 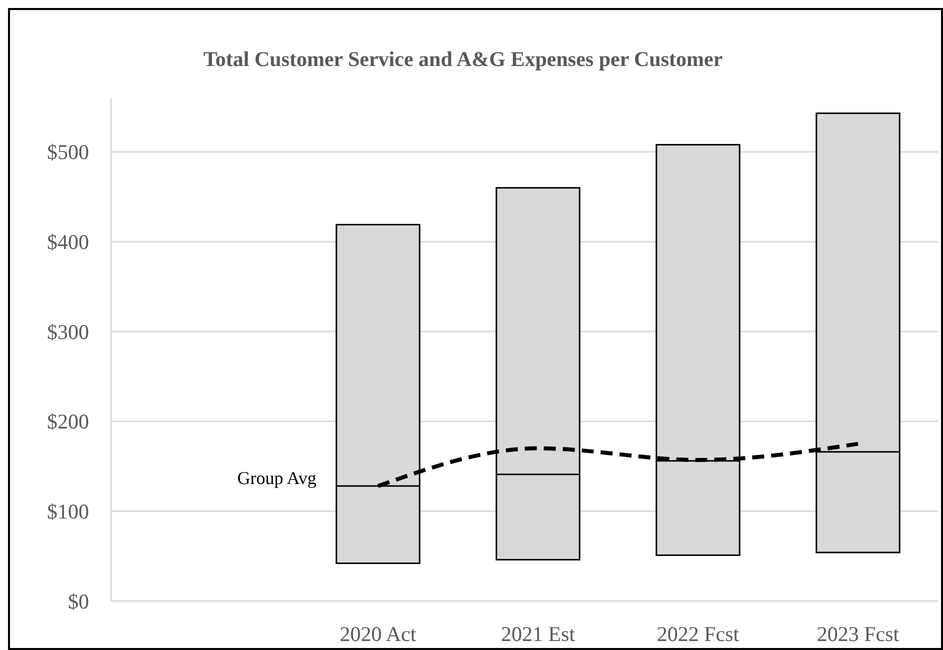 What do you see at coordinates (276, 478) in the screenshot?
I see `annotation: Group Avg` at bounding box center [276, 478].